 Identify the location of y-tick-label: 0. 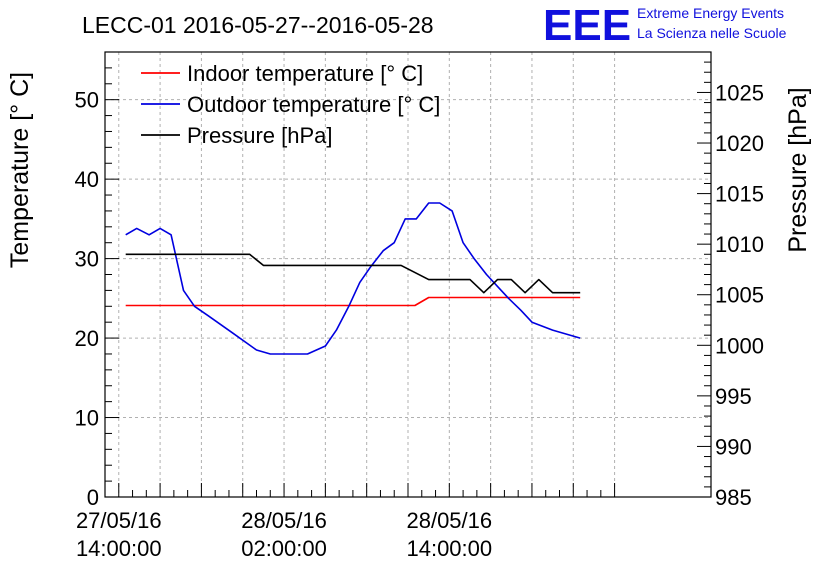
(93, 497).